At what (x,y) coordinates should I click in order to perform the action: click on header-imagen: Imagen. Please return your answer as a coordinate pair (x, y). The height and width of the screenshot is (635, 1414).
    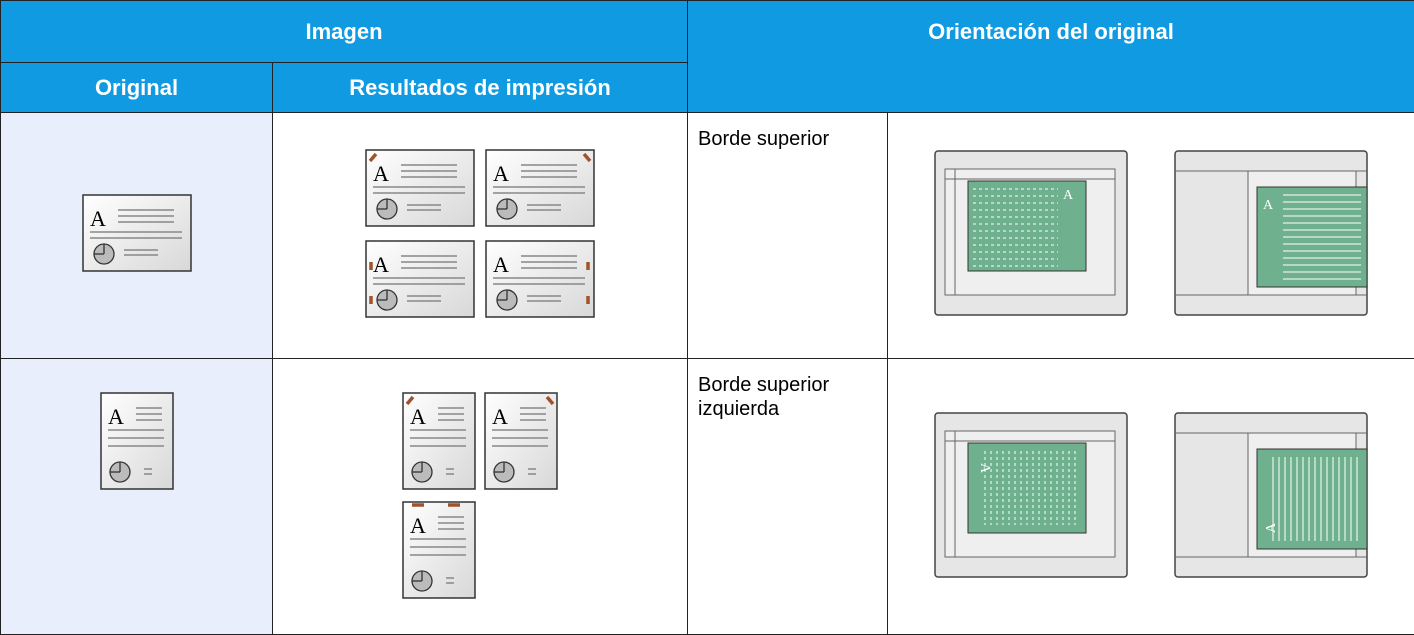
    Looking at the image, I should click on (344, 31).